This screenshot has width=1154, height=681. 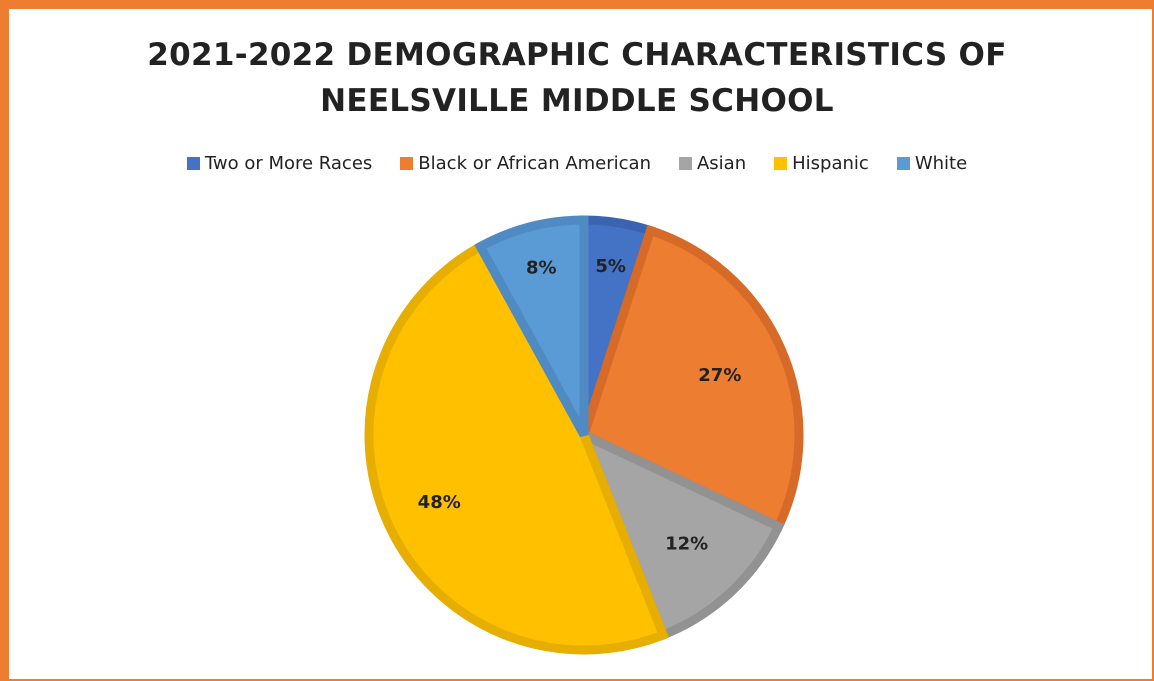 I want to click on legend-label-black-or-african-american: Black or African American, so click(x=534, y=163).